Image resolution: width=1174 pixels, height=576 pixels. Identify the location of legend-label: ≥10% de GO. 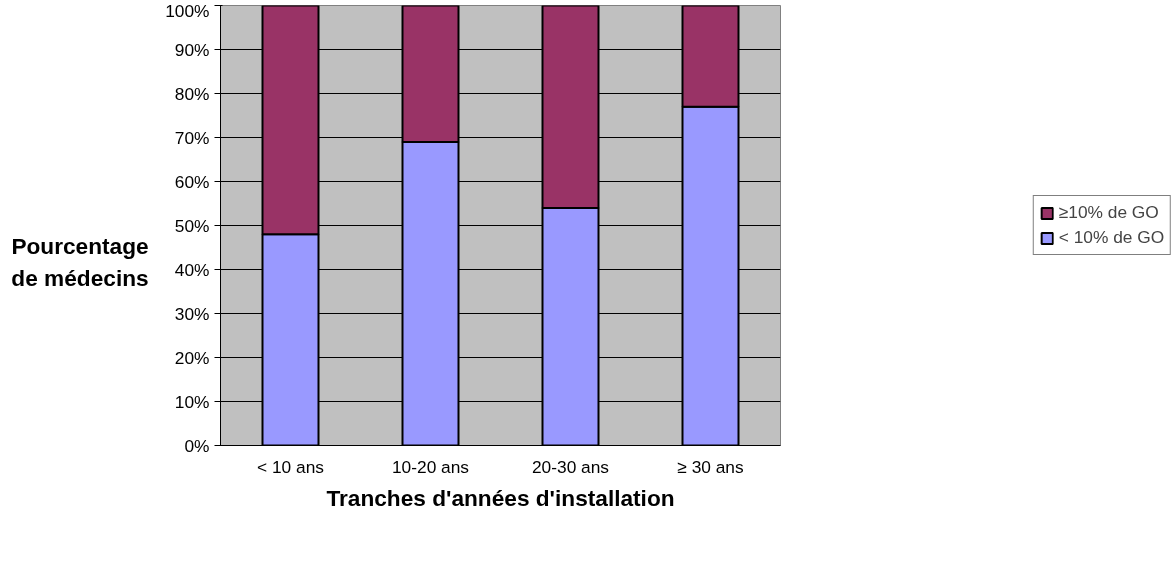
(1108, 212).